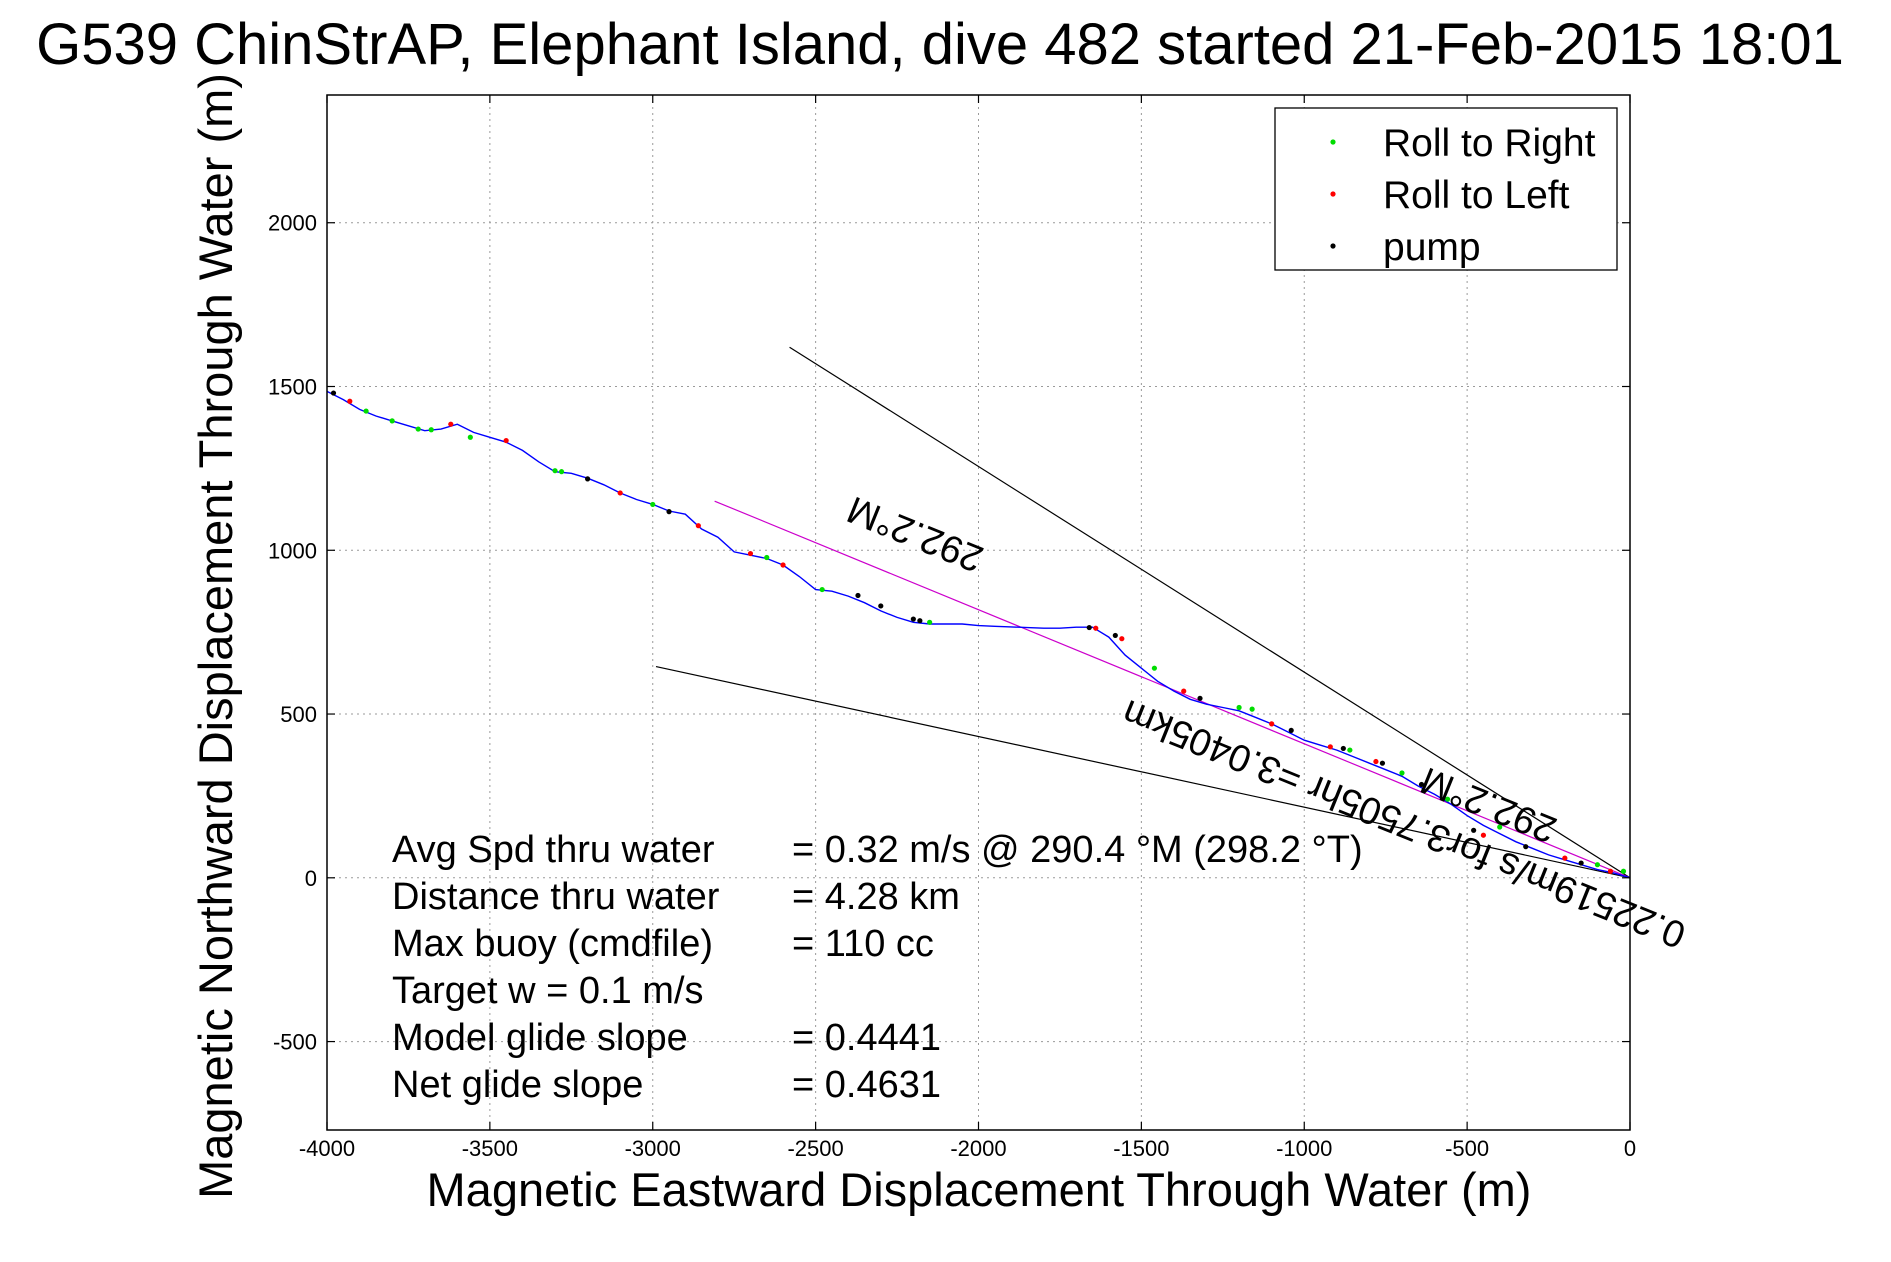  I want to click on y-tick-label: 2000, so click(292, 223).